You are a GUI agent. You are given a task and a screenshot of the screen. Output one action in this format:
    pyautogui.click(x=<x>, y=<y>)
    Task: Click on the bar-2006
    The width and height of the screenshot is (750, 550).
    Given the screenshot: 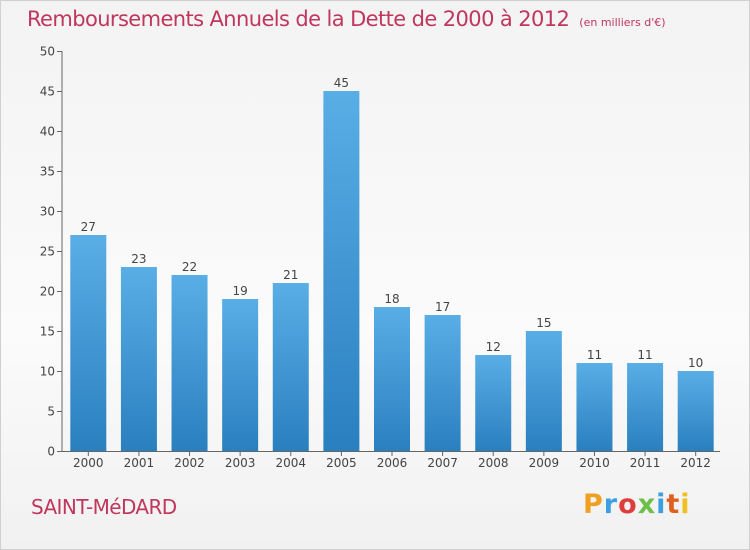 What is the action you would take?
    pyautogui.click(x=392, y=379)
    